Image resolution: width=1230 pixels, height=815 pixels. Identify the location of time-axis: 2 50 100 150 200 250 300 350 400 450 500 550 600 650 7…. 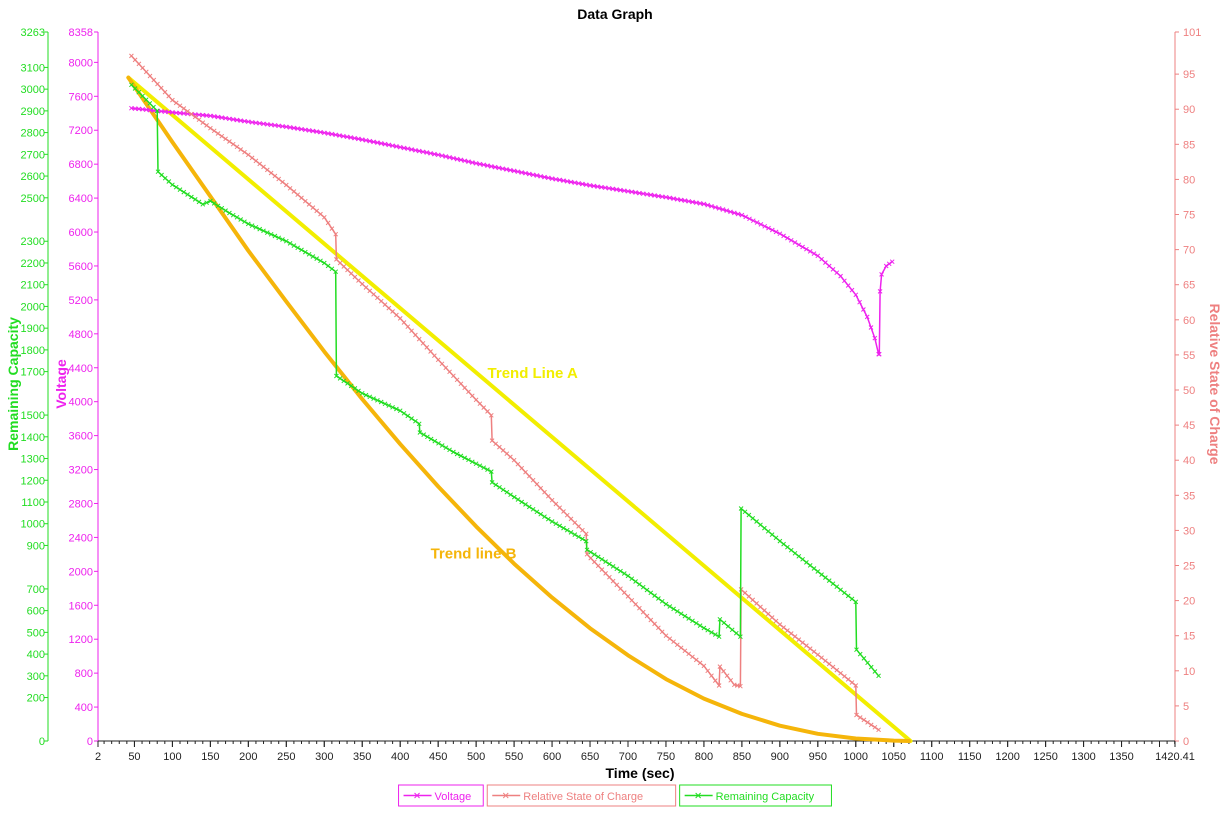
(645, 751).